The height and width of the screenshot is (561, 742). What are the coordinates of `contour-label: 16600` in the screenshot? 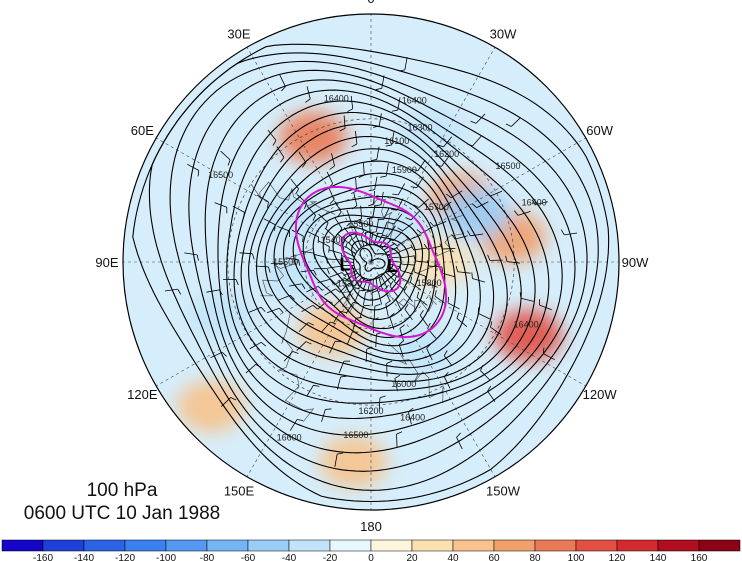 It's located at (289, 438).